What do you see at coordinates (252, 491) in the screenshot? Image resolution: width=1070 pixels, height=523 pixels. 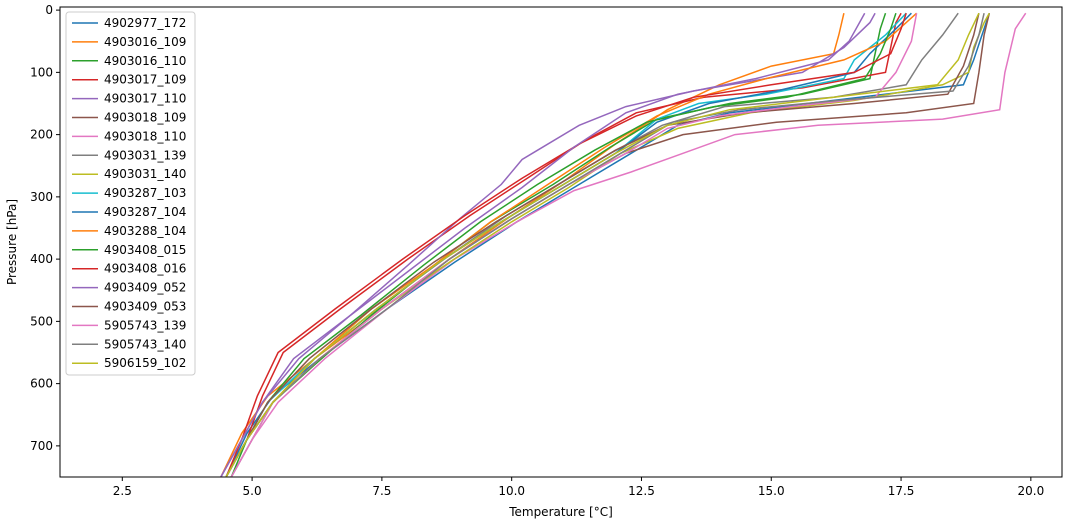 I see `x-tick-label: 5.0` at bounding box center [252, 491].